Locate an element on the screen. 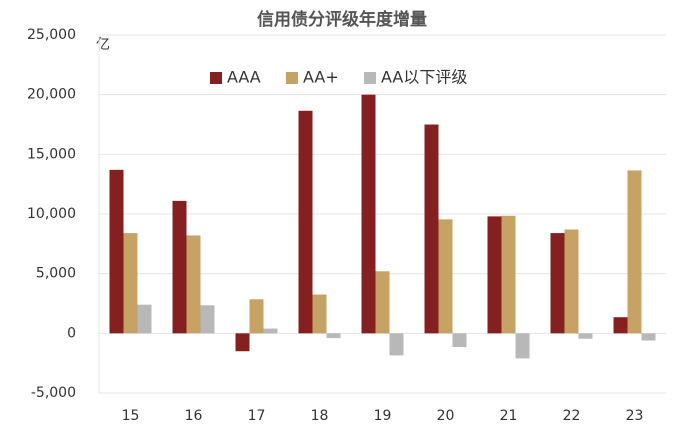  legend-label: AAA is located at coordinates (244, 77).